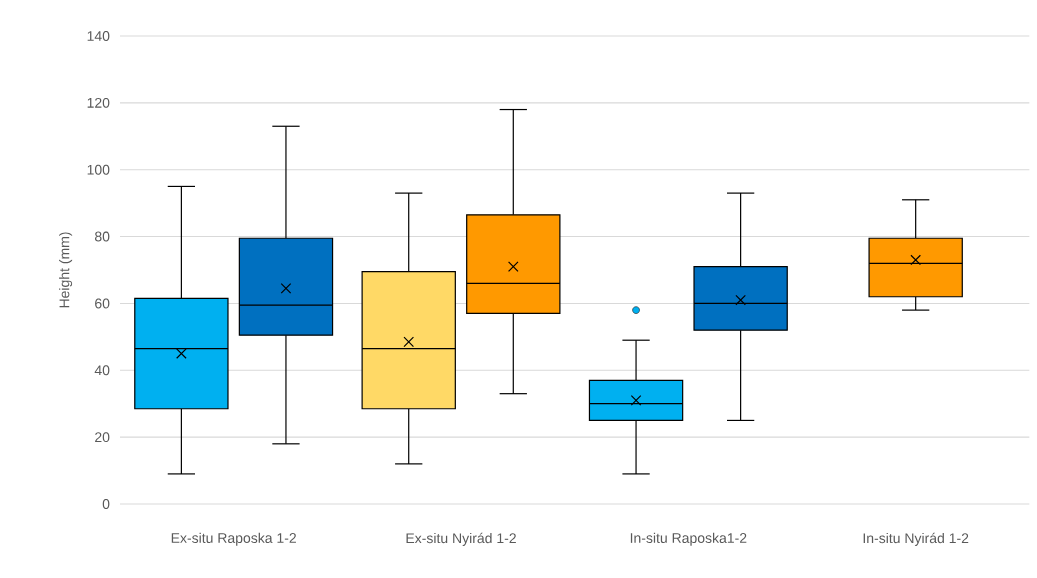  What do you see at coordinates (98, 169) in the screenshot?
I see `y-tick-label: 100` at bounding box center [98, 169].